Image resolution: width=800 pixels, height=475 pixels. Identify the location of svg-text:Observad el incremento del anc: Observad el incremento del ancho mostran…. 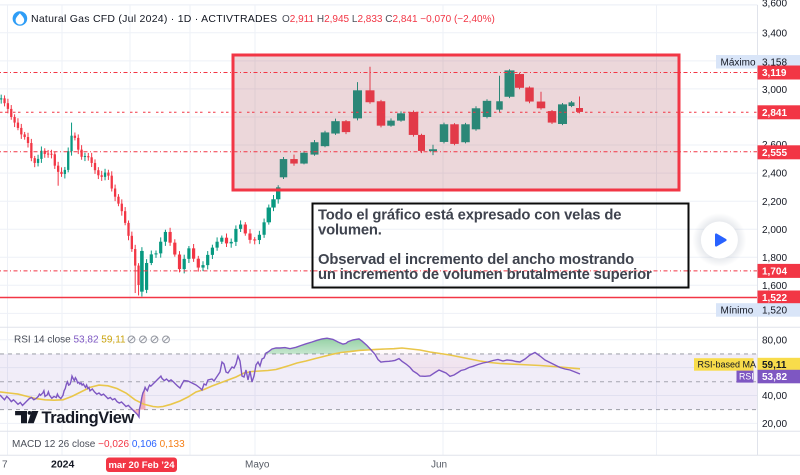
(476, 260).